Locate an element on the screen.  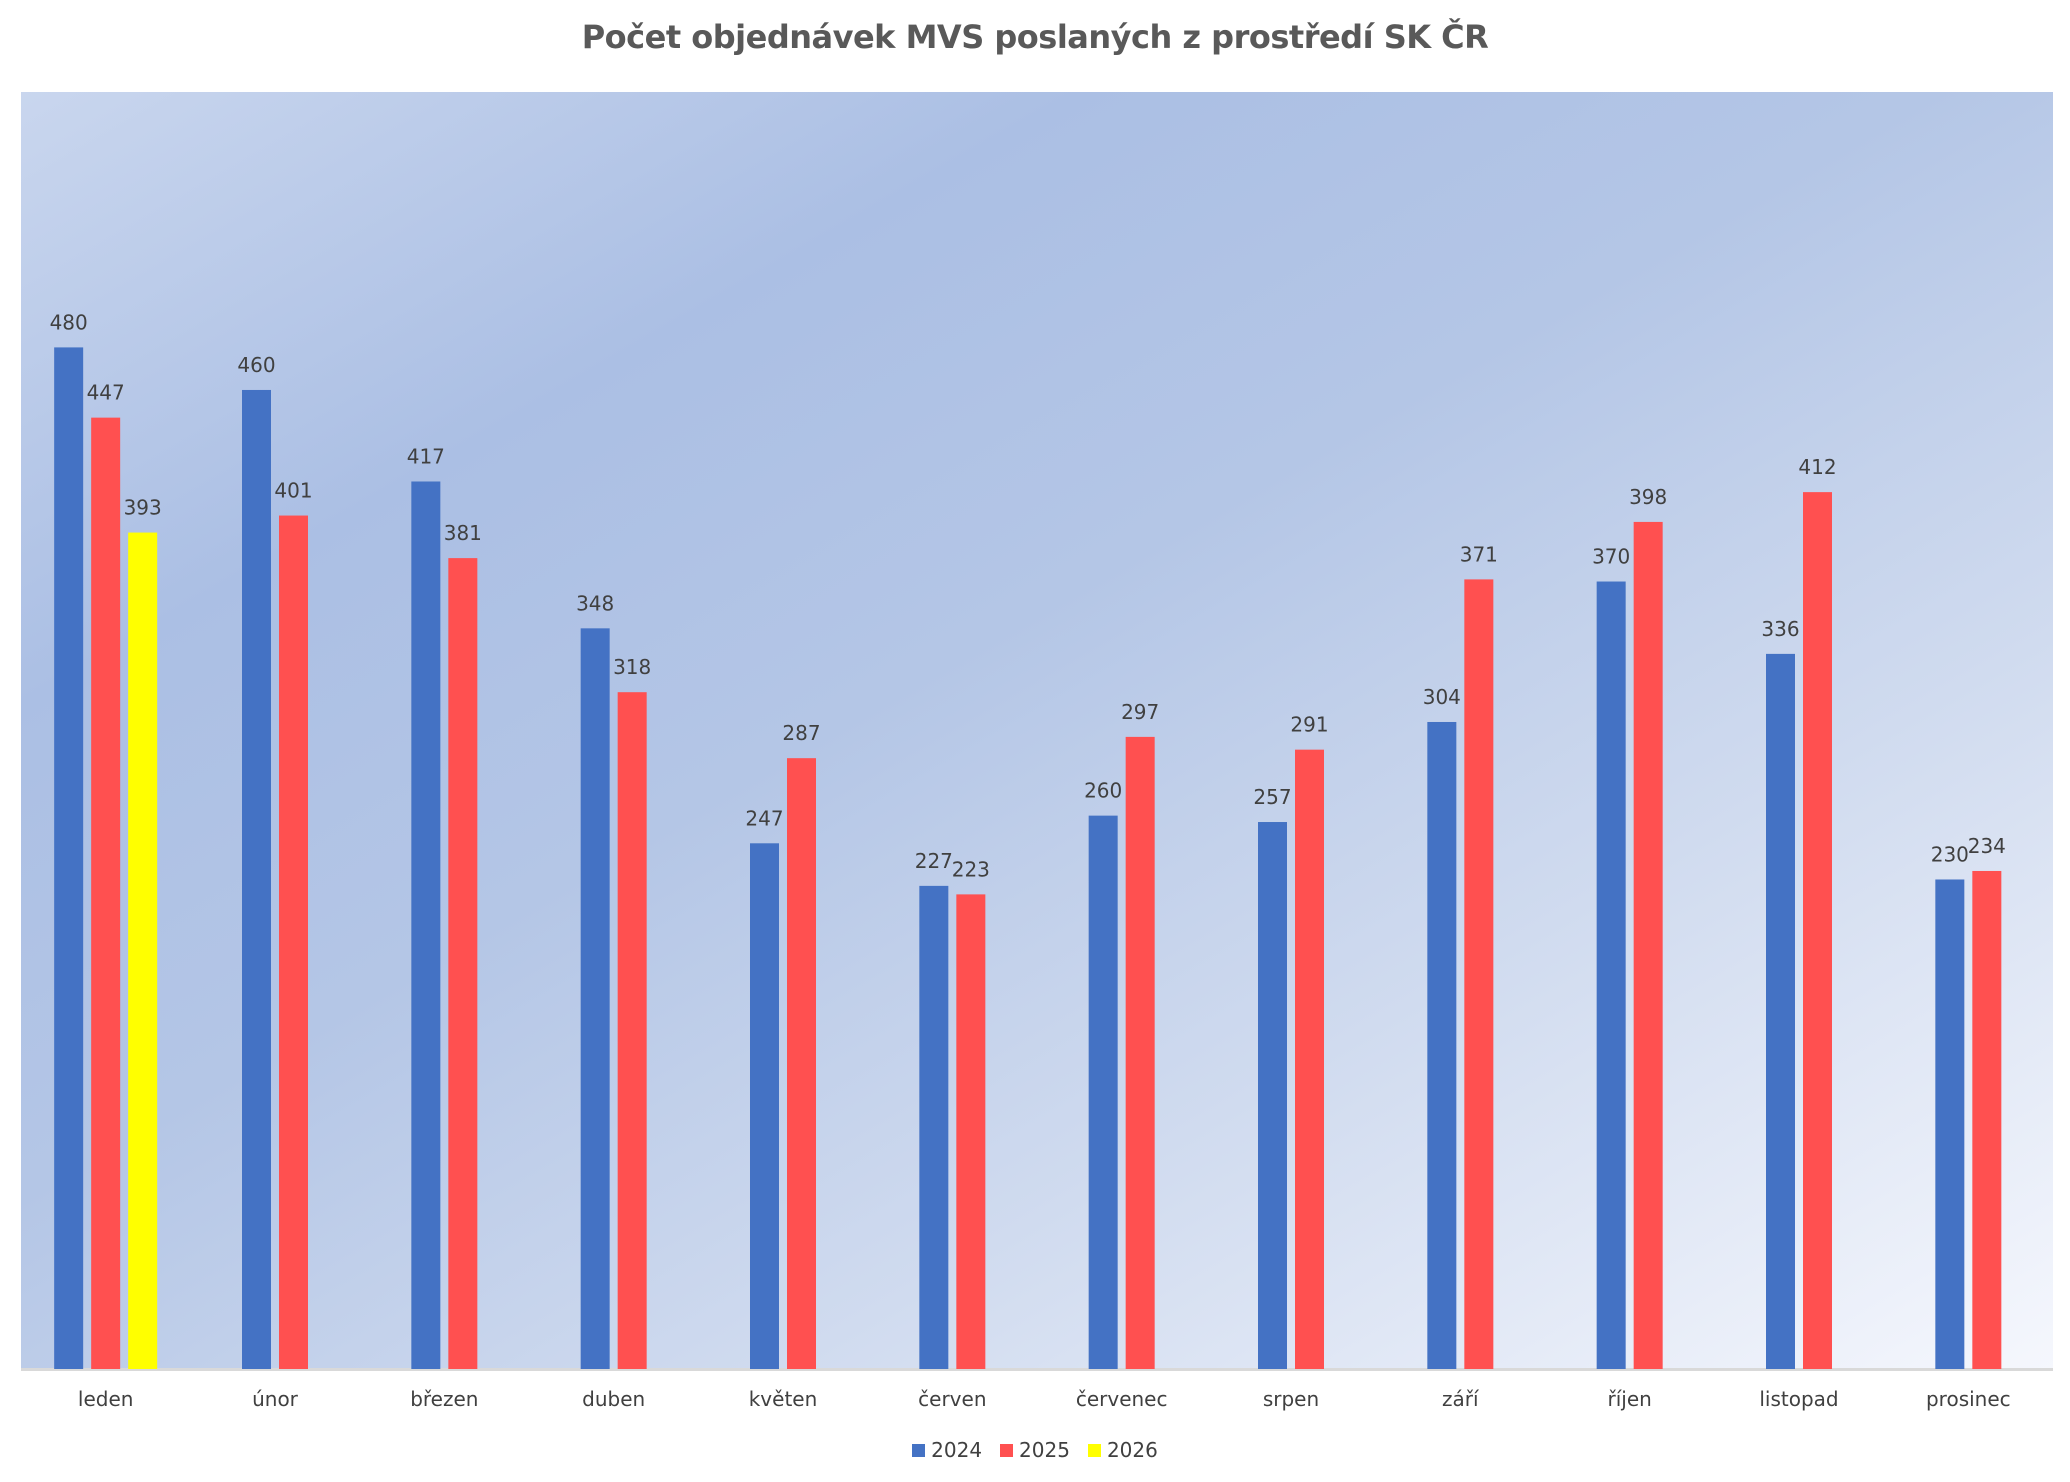
data-label: 304 is located at coordinates (1442, 697).